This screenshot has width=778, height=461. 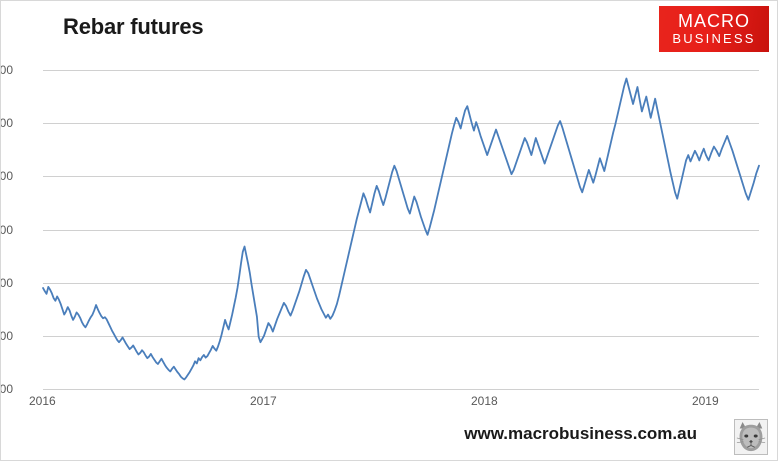 What do you see at coordinates (580, 433) in the screenshot?
I see `site-url: www.macrobusiness.com.au` at bounding box center [580, 433].